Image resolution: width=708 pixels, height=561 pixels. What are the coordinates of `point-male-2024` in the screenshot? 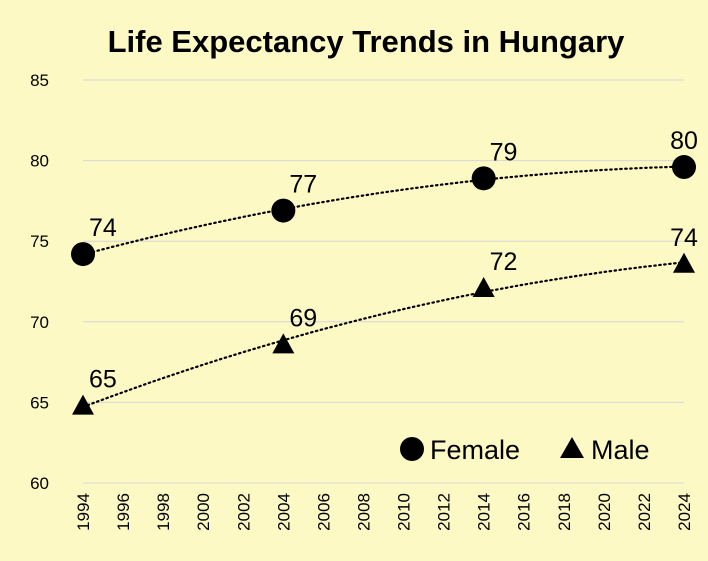 It's located at (684, 262).